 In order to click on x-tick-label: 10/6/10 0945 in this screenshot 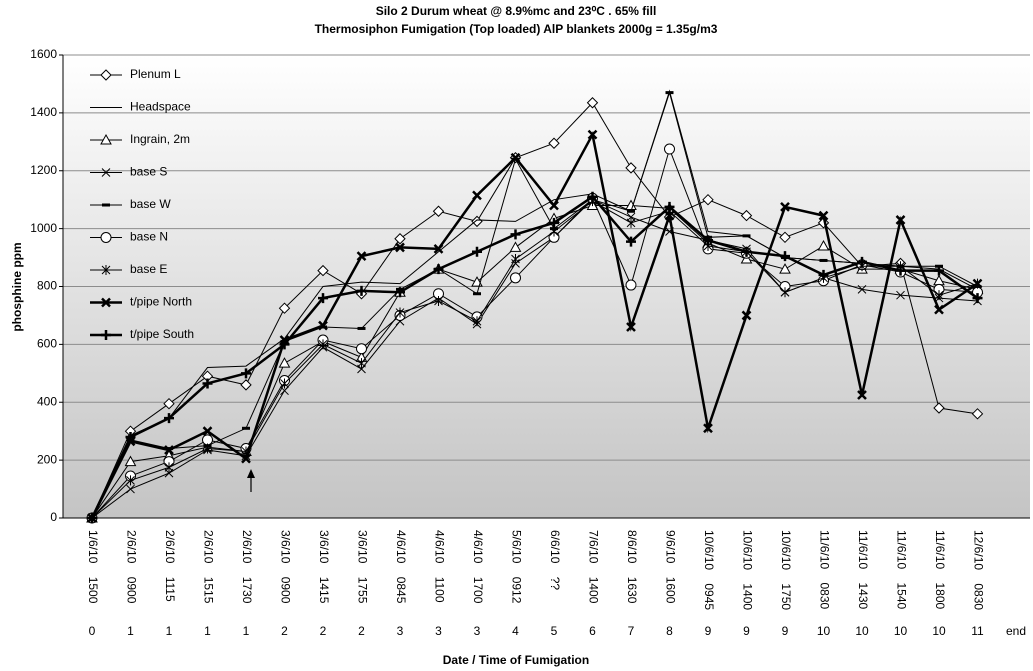, I will do `click(709, 570)`.